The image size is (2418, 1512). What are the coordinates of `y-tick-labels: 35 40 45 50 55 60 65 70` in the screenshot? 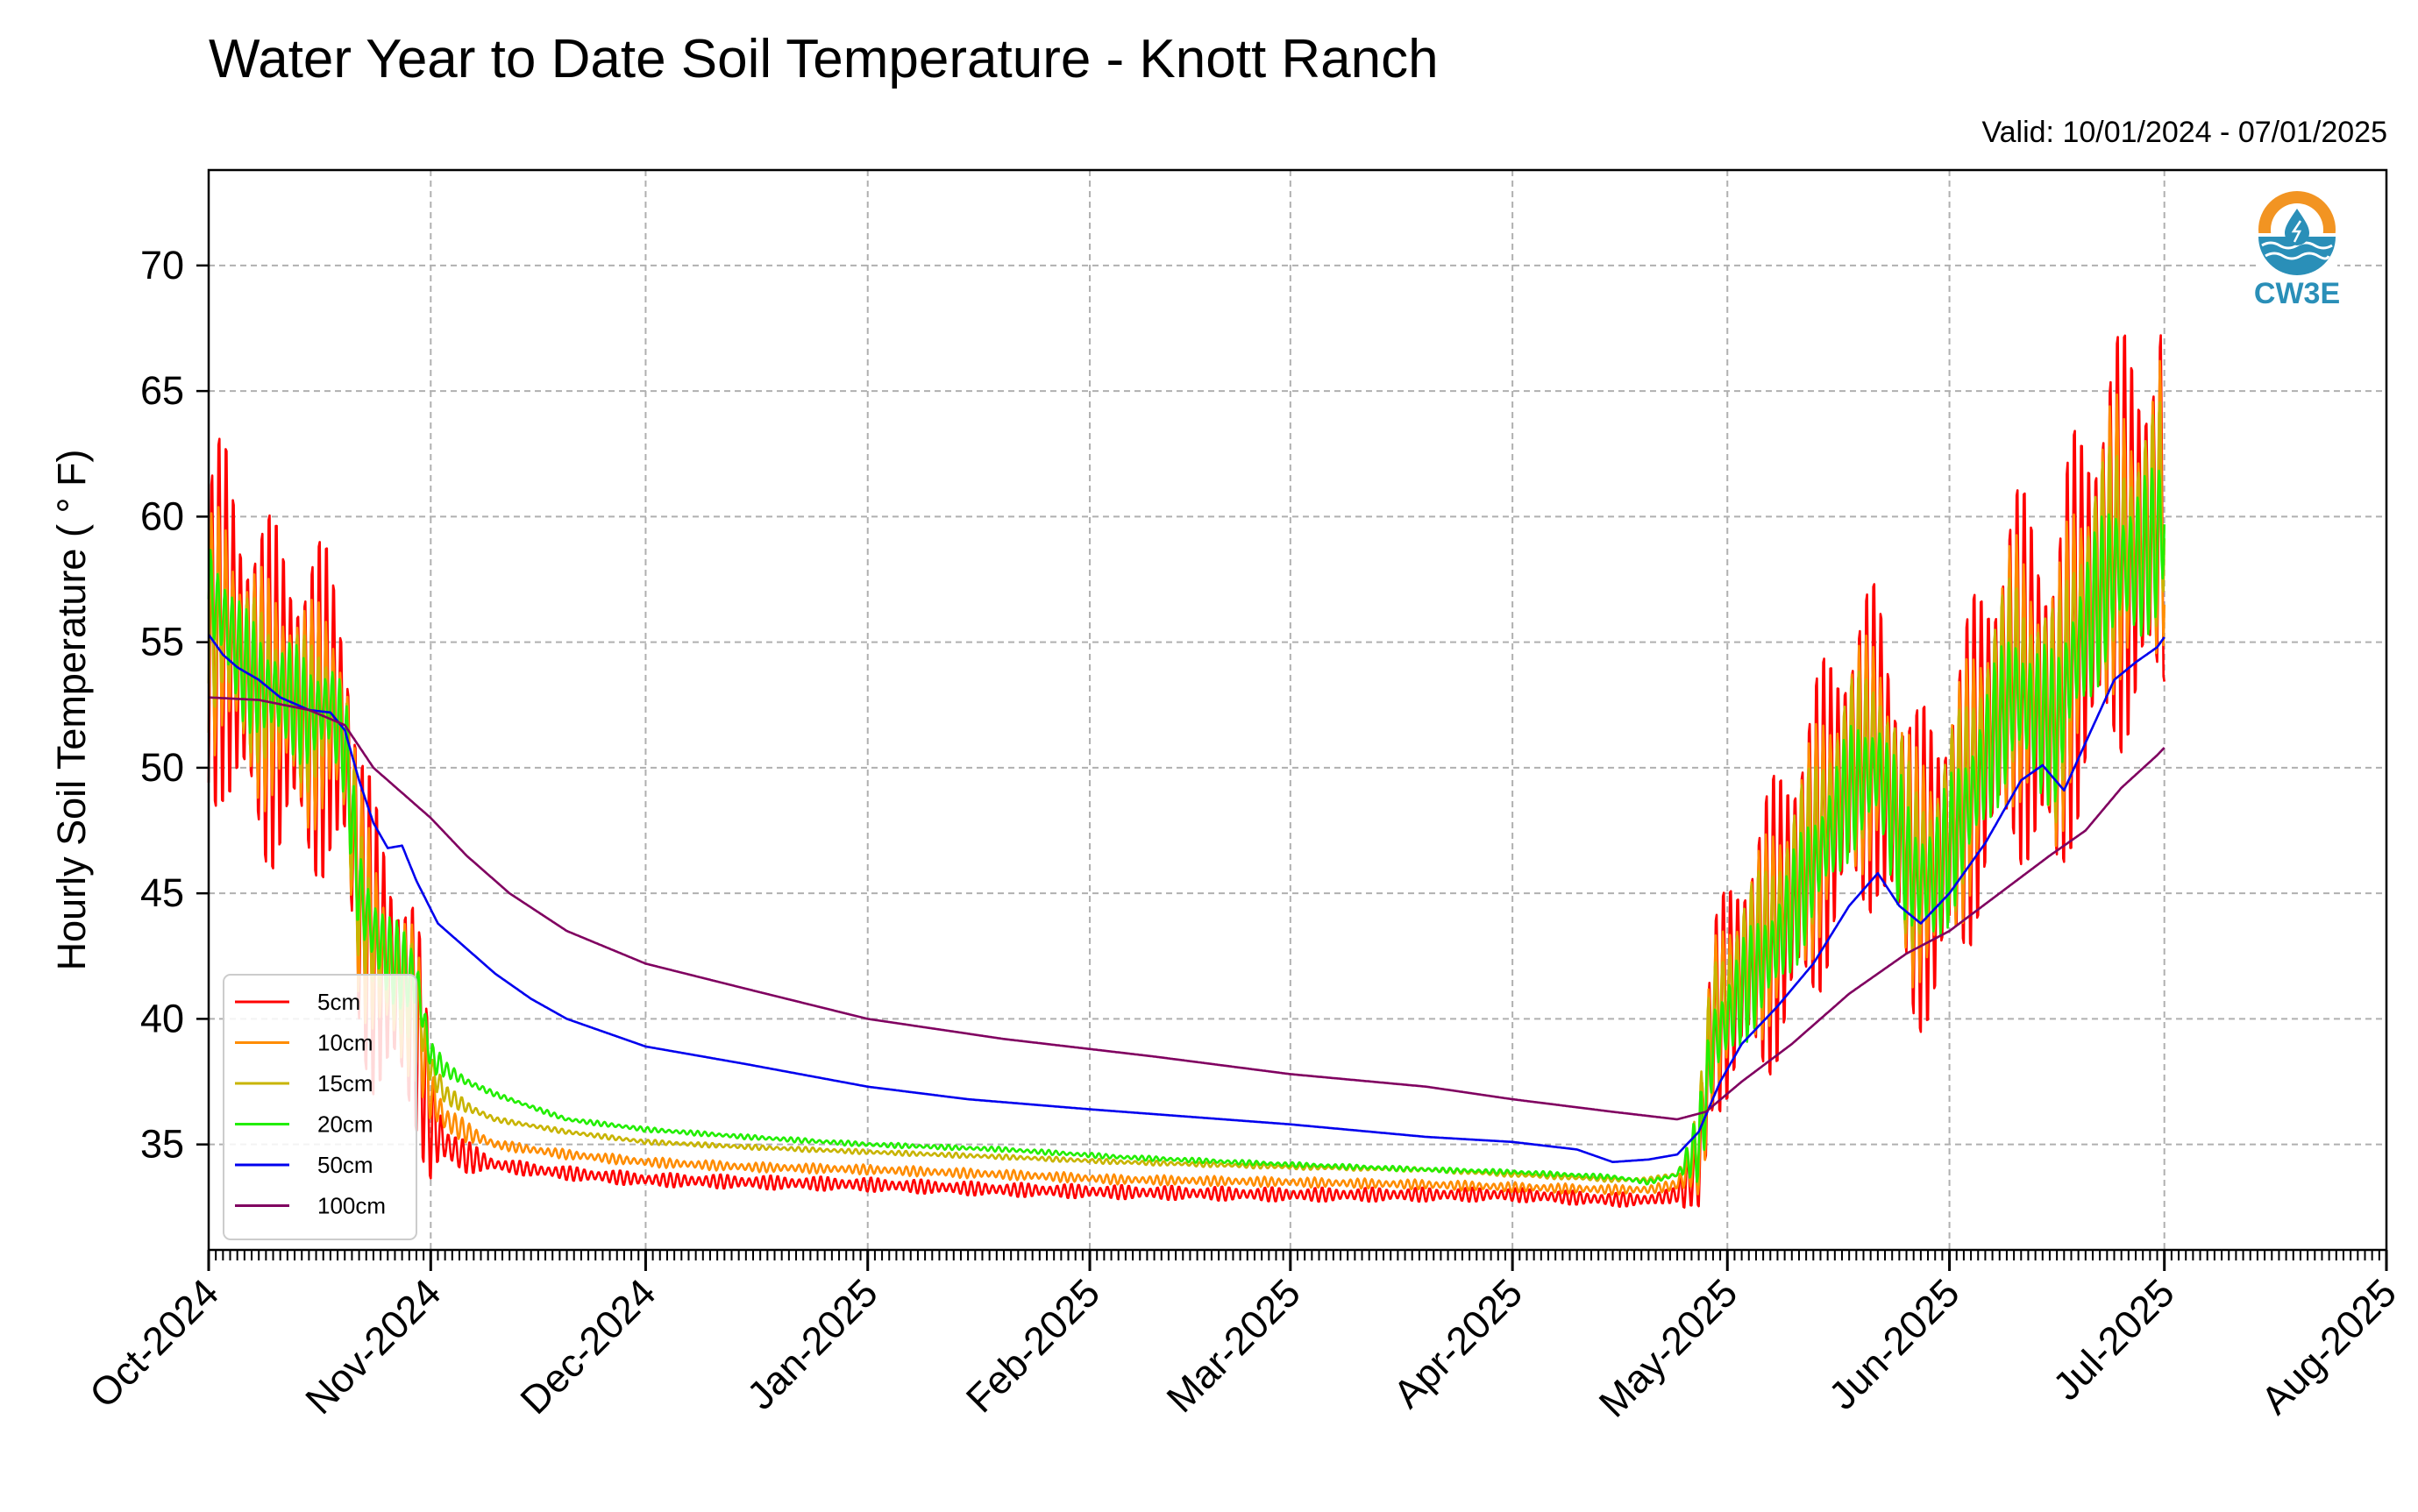 It's located at (162, 705).